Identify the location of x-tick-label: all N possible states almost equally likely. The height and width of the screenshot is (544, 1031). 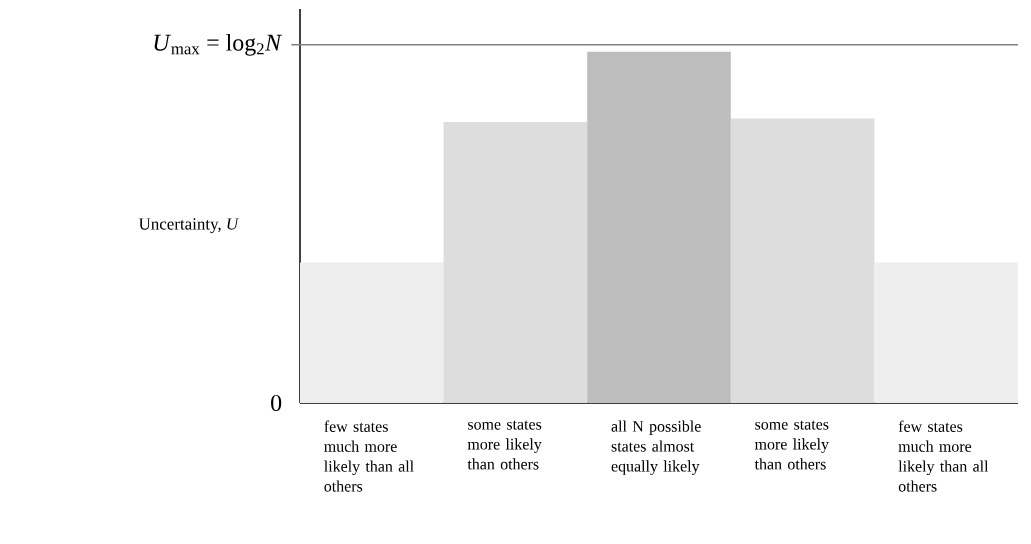
(656, 447).